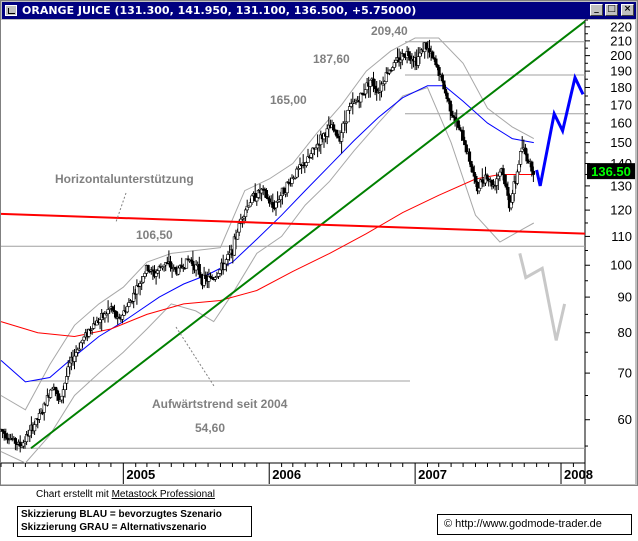 Image resolution: width=638 pixels, height=541 pixels. What do you see at coordinates (627, 10) in the screenshot?
I see `close-button: ×` at bounding box center [627, 10].